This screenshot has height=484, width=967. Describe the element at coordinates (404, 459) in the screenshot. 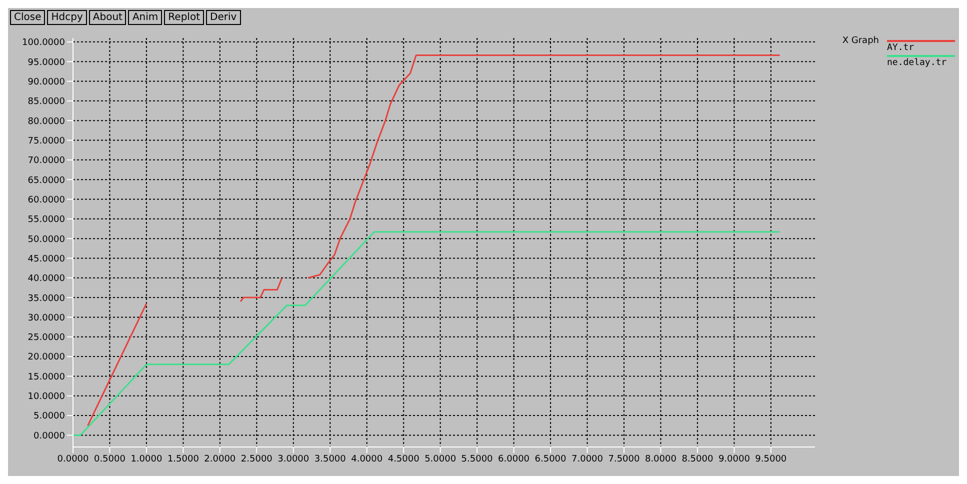

I see `x-tick-label: 4.5000` at that location.